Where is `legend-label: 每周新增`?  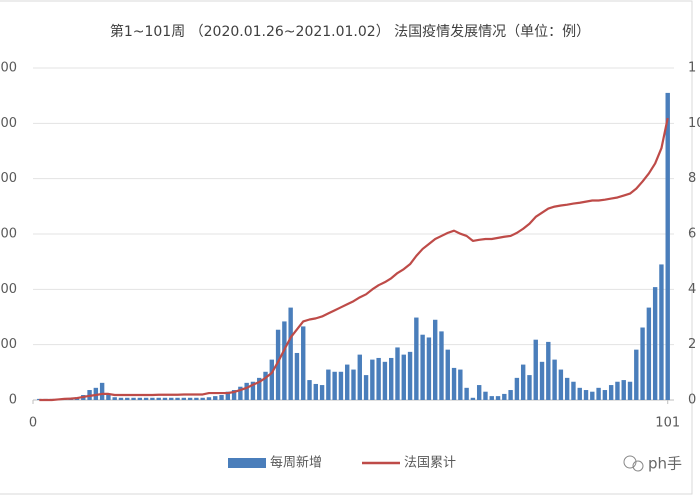 legend-label: 每周新增 is located at coordinates (296, 463).